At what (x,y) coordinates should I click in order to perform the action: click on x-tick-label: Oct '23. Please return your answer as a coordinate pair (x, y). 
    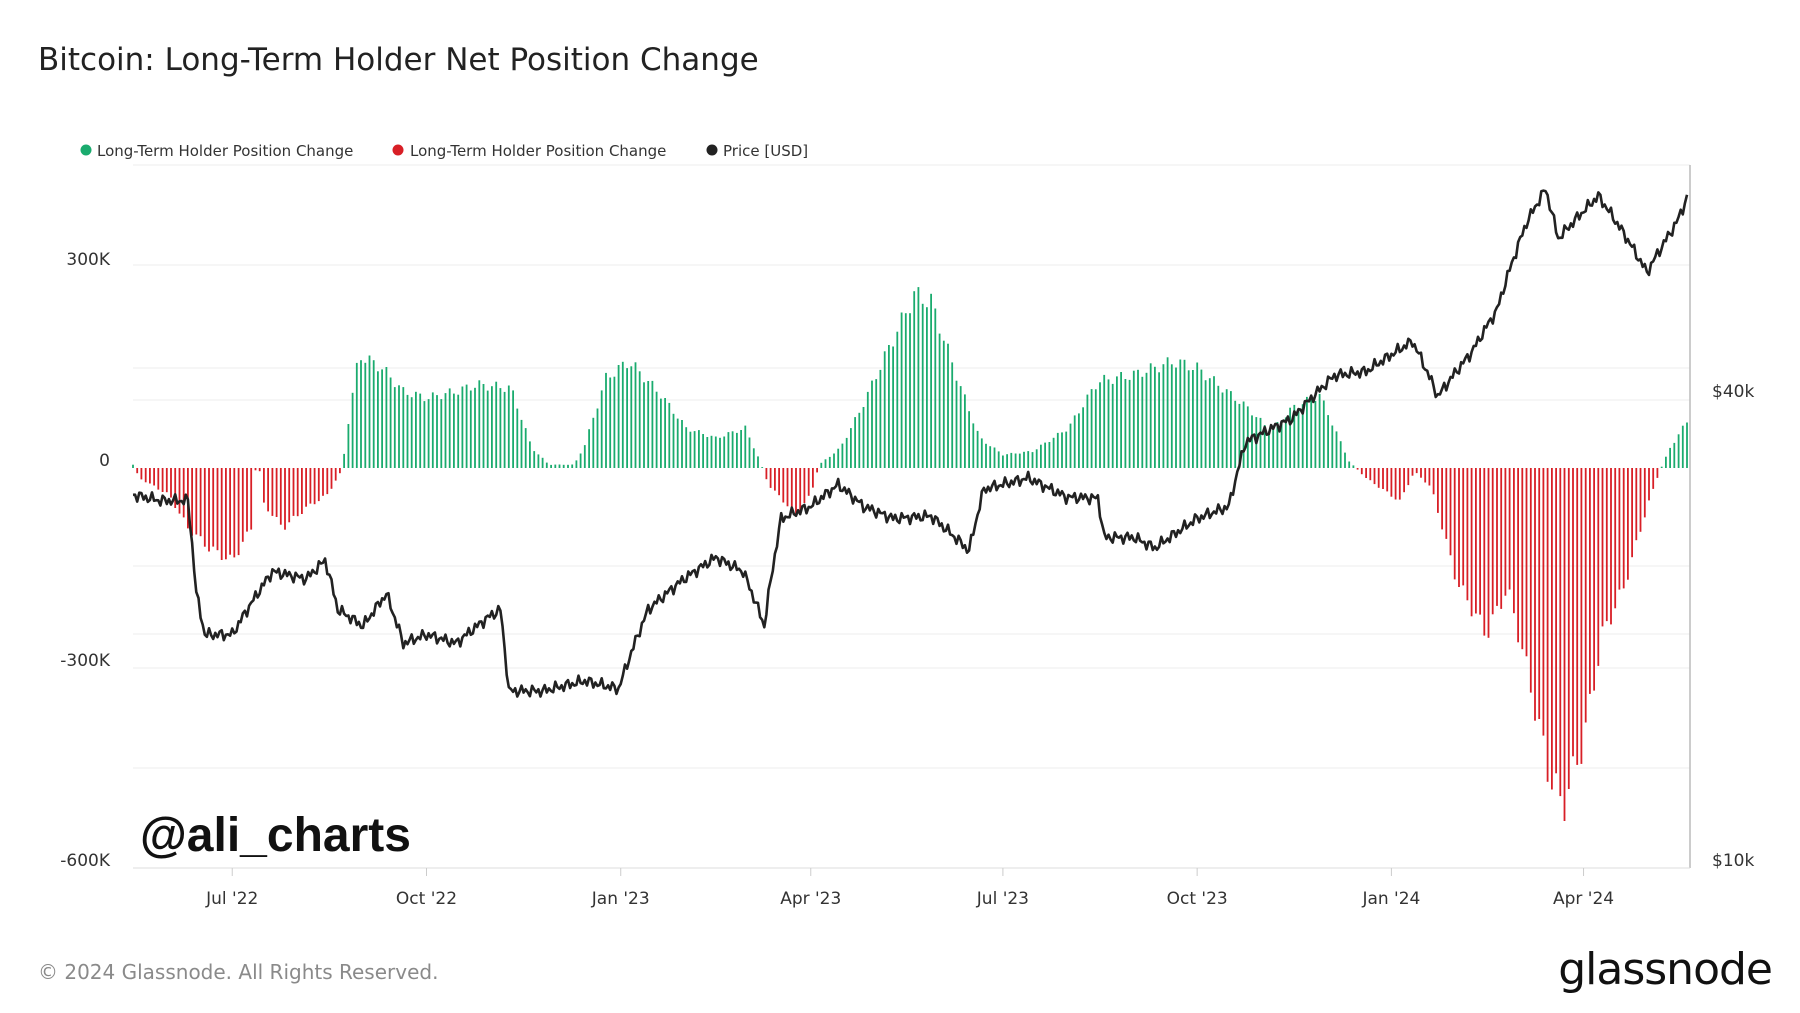
    Looking at the image, I should click on (1197, 899).